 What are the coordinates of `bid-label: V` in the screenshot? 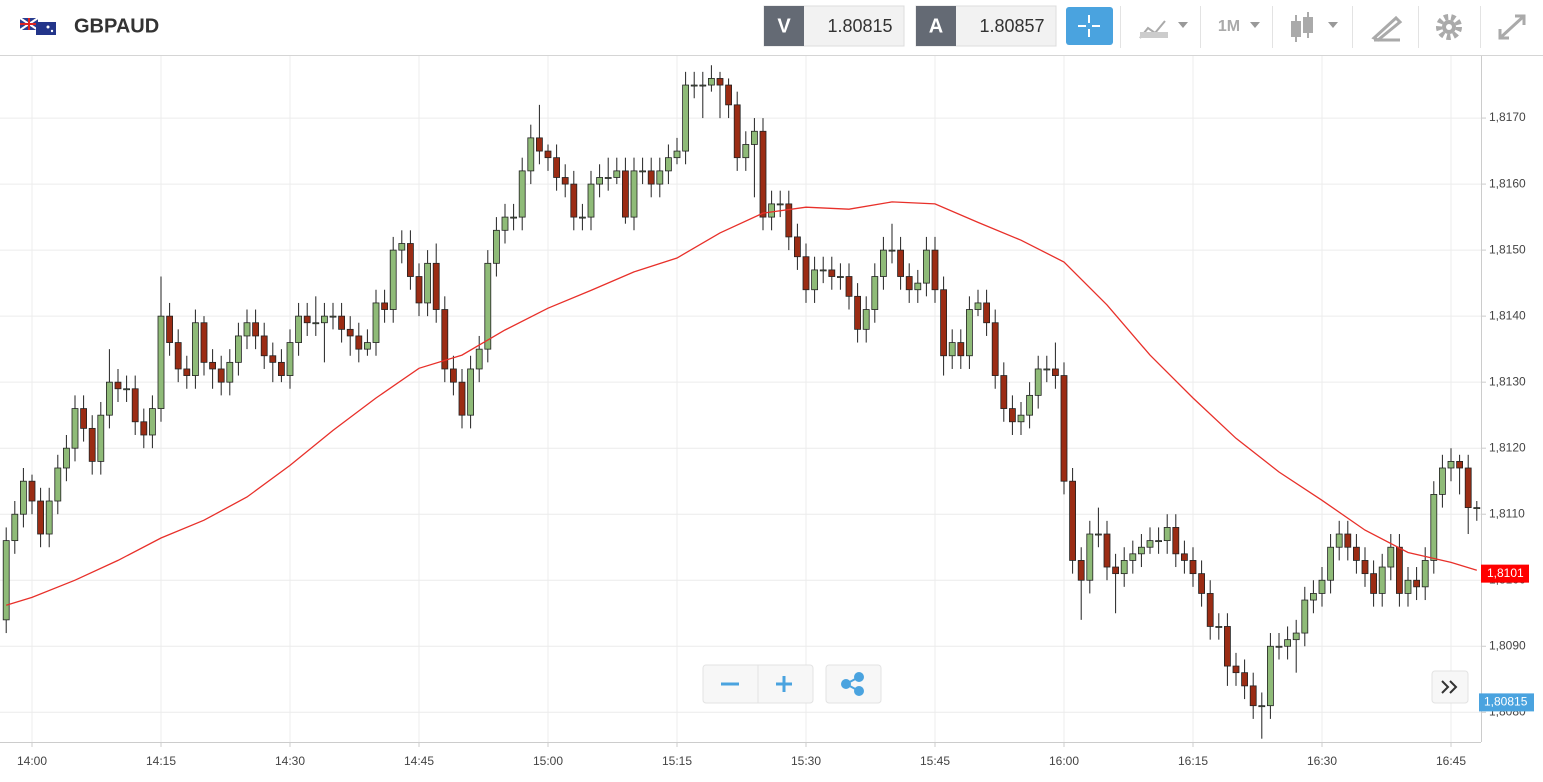 It's located at (784, 26).